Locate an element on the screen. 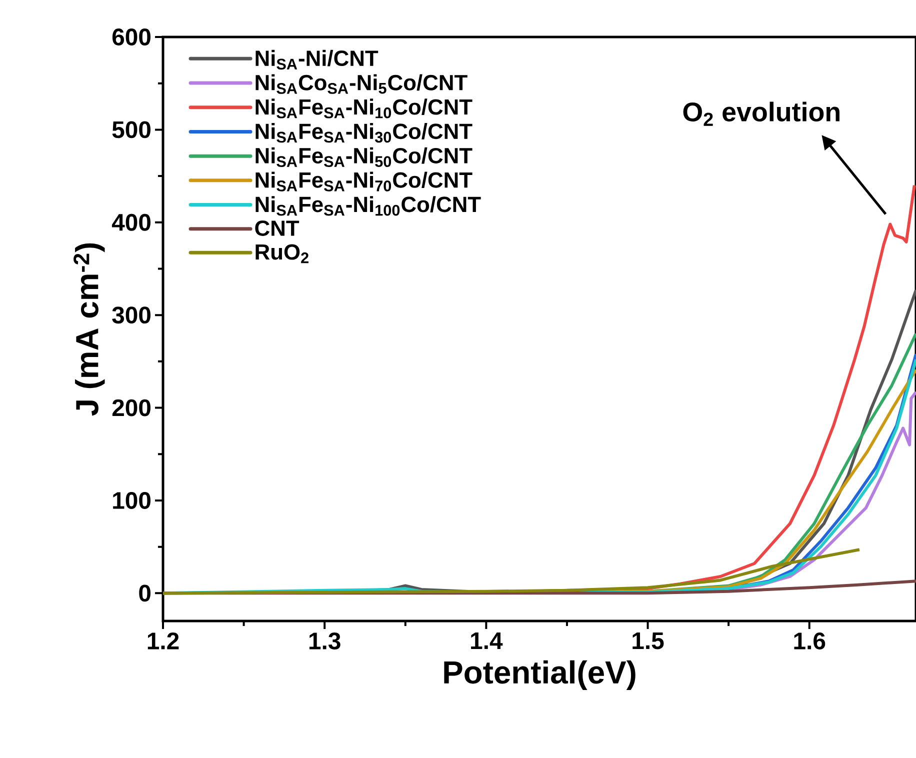  legend-label: Ni$_{SA}$-Ni/CNT is located at coordinates (317, 60).